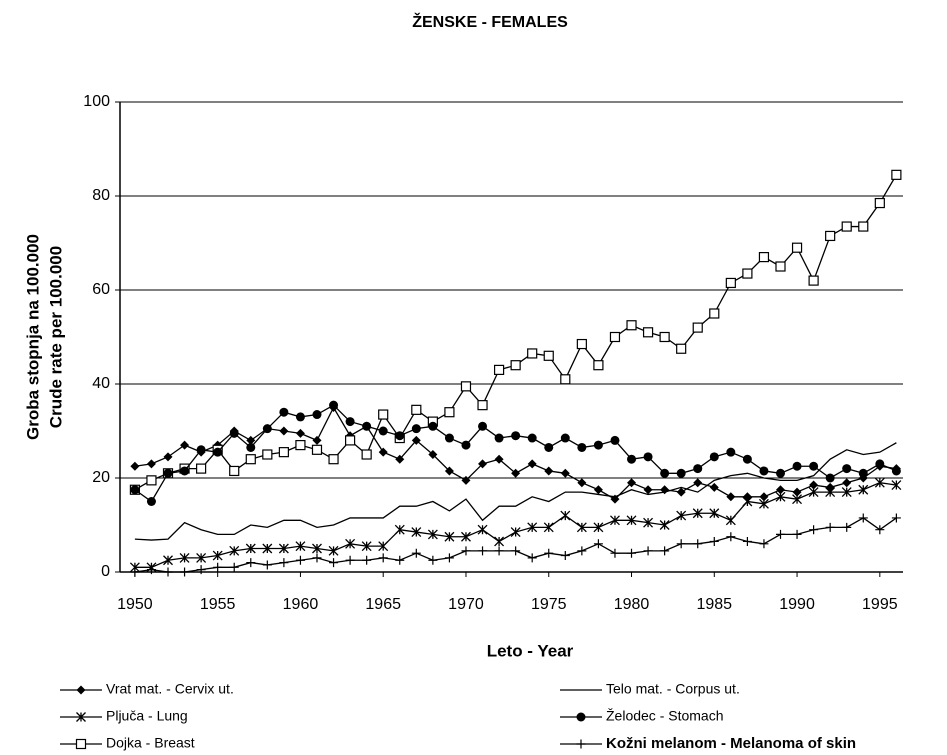 Image resolution: width=947 pixels, height=755 pixels. What do you see at coordinates (797, 604) in the screenshot?
I see `x-tick-label: 1990` at bounding box center [797, 604].